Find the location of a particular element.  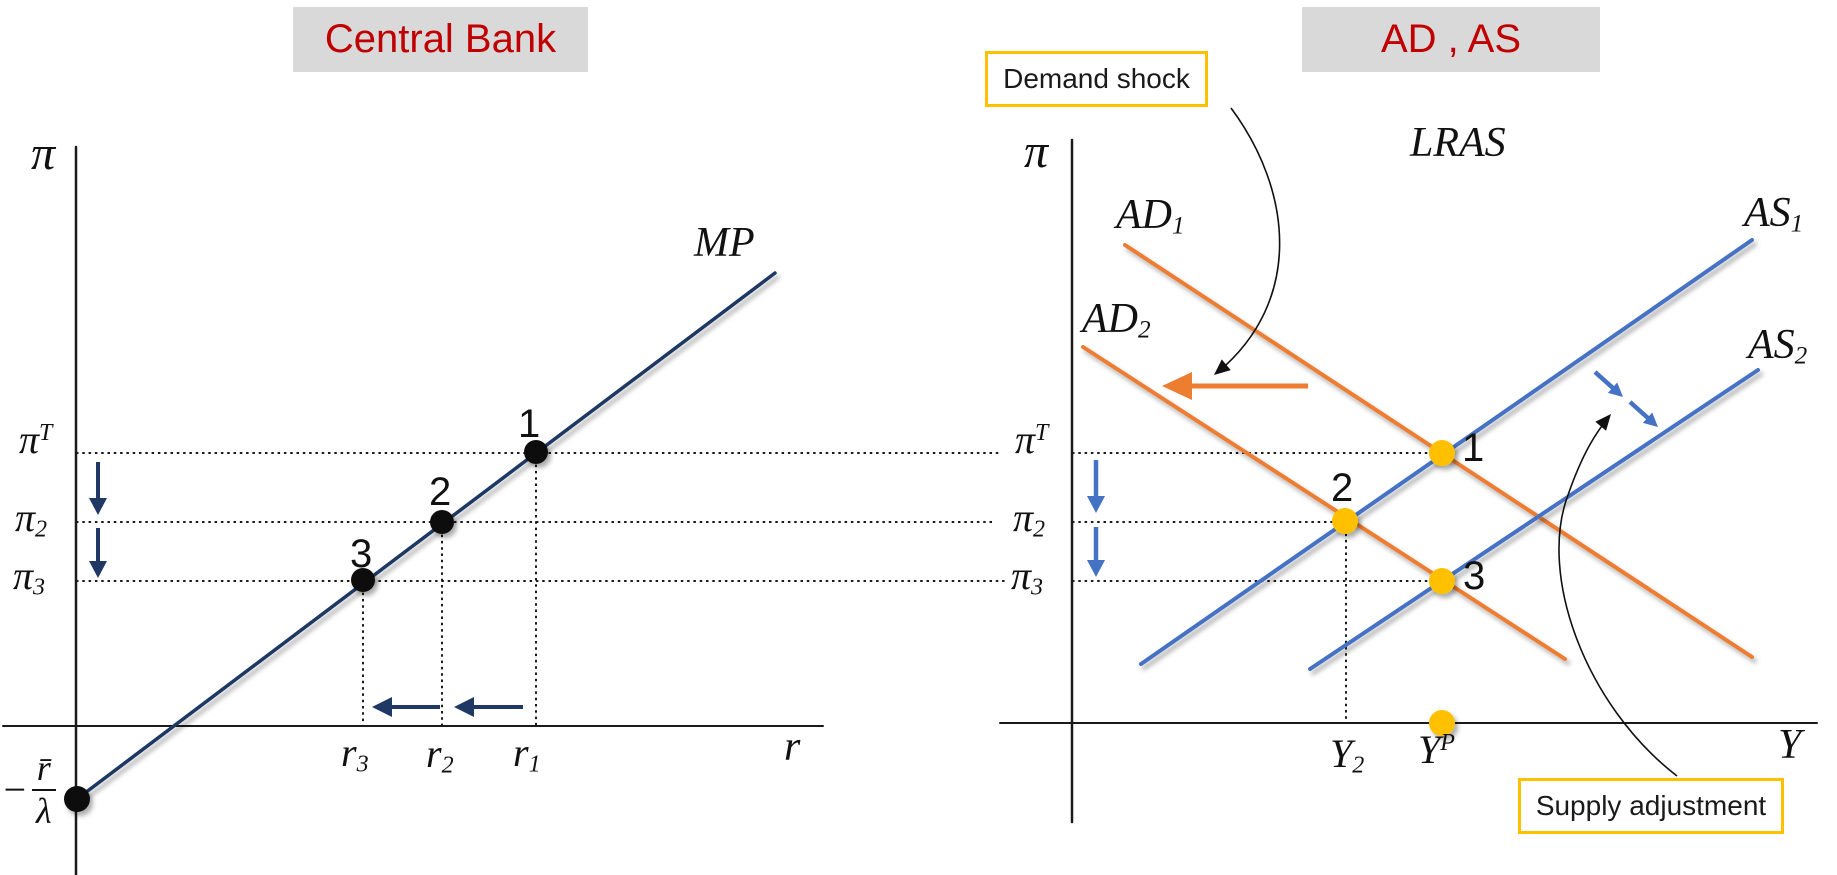

r1-tick-label: r1 is located at coordinates (527, 754).